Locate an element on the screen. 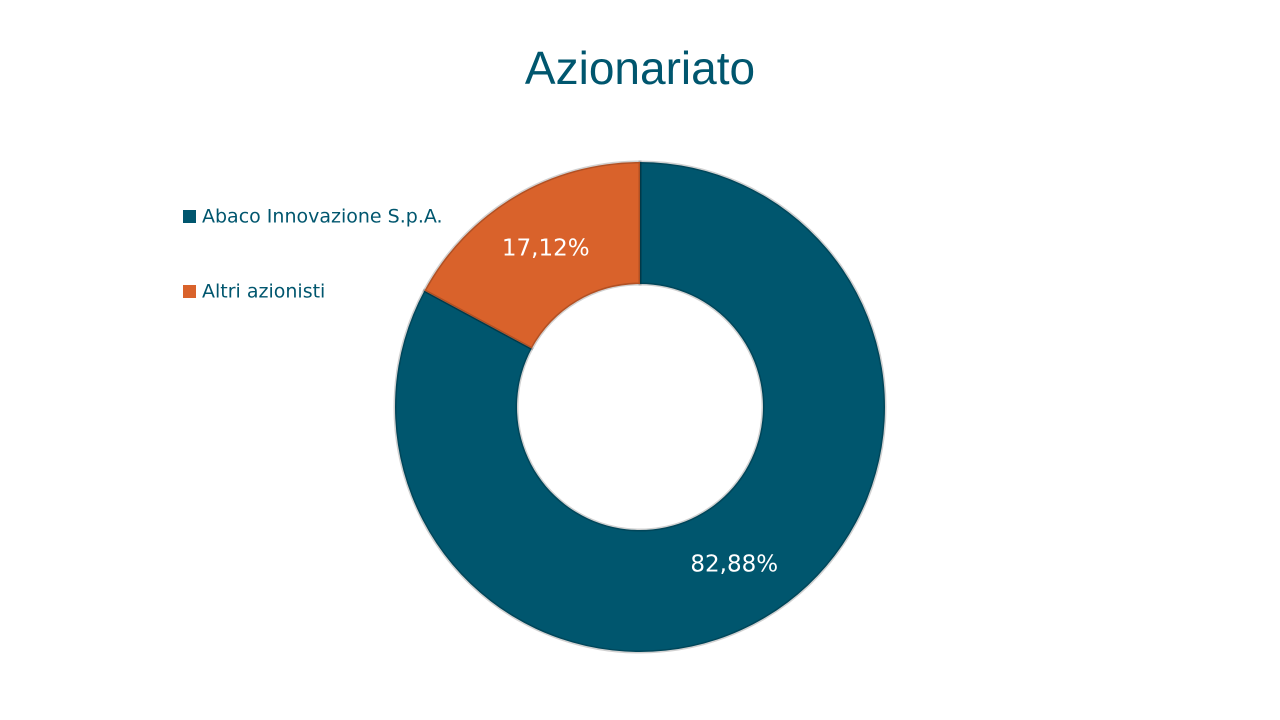  legend-label: Abaco Innovazione S.p.A. is located at coordinates (322, 217).